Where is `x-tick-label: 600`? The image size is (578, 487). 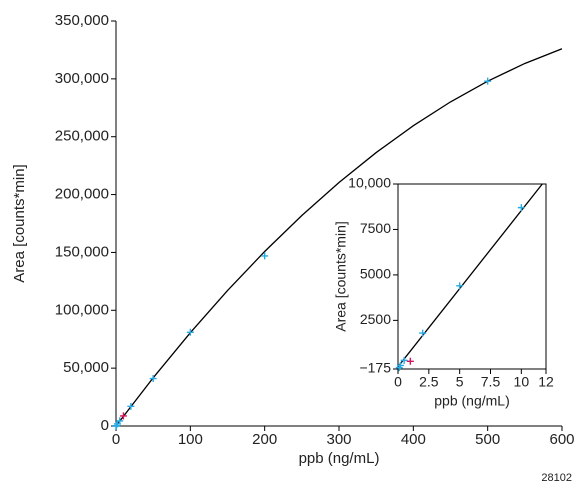
x-tick-label: 600 is located at coordinates (561, 439).